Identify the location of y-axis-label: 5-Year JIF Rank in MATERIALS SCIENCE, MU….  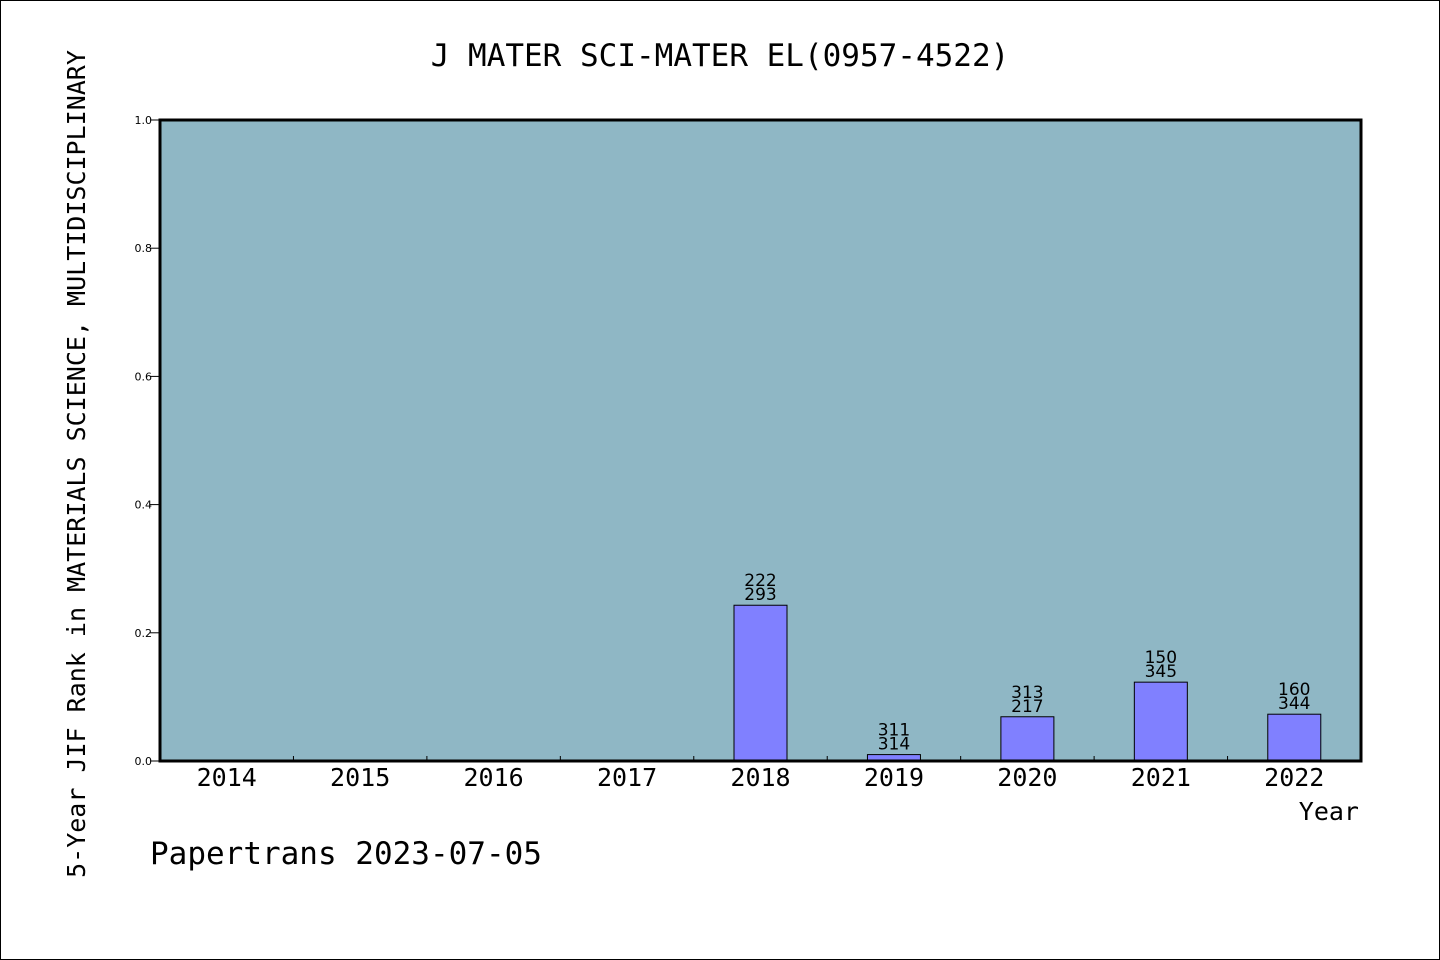
(76, 464).